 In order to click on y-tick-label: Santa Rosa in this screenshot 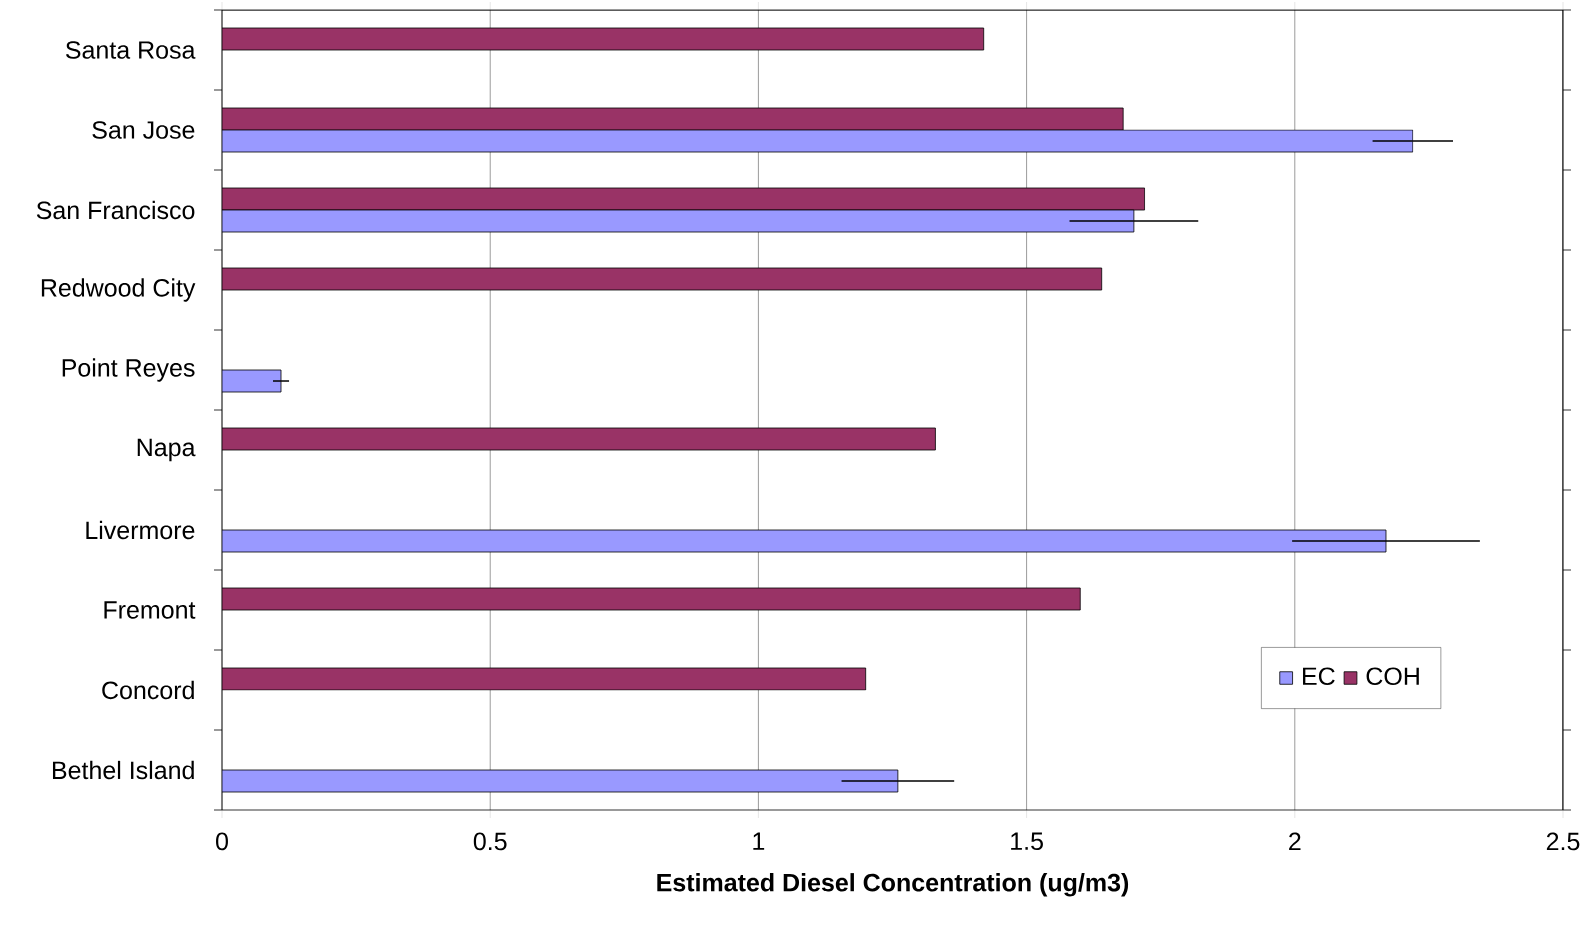, I will do `click(130, 50)`.